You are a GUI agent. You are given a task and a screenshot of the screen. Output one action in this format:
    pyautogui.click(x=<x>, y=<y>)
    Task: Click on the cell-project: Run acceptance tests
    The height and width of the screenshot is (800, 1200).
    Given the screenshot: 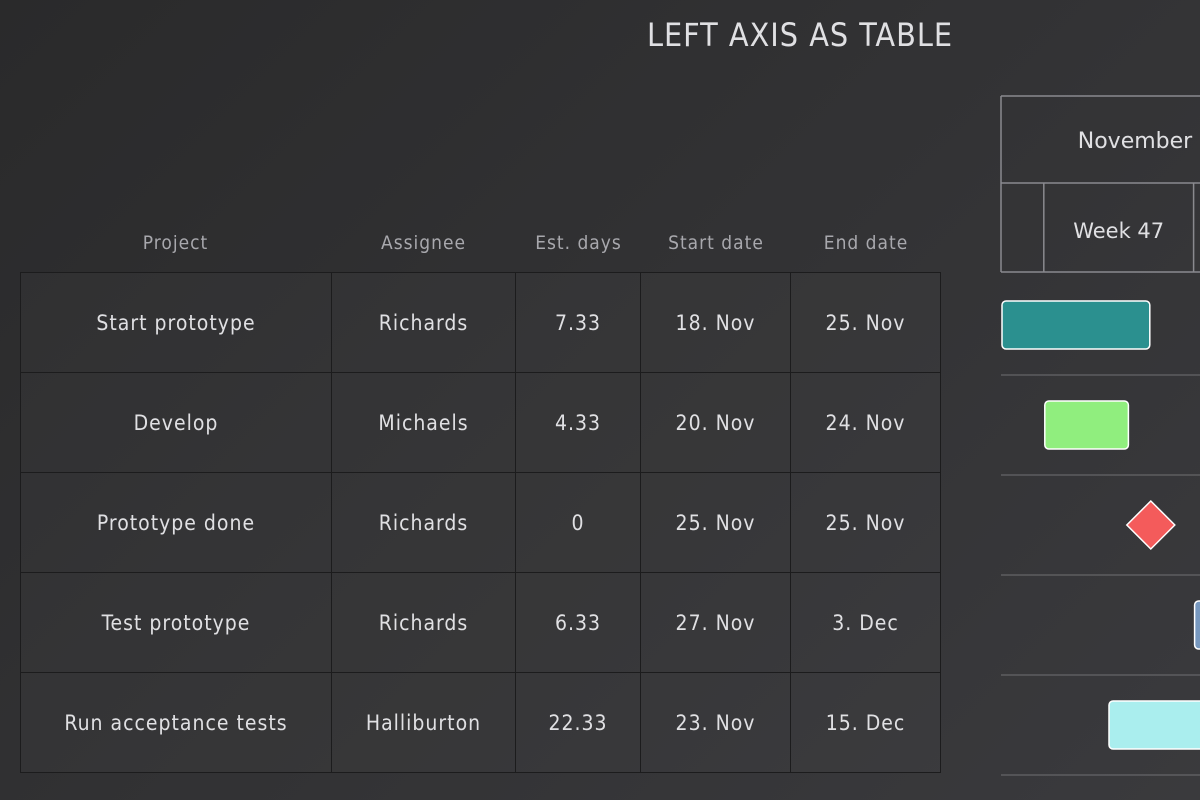 What is the action you would take?
    pyautogui.click(x=176, y=722)
    